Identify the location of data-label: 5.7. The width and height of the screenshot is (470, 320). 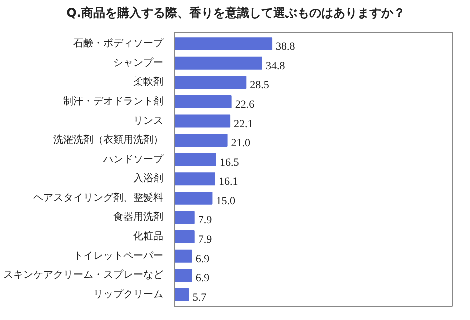
(200, 298).